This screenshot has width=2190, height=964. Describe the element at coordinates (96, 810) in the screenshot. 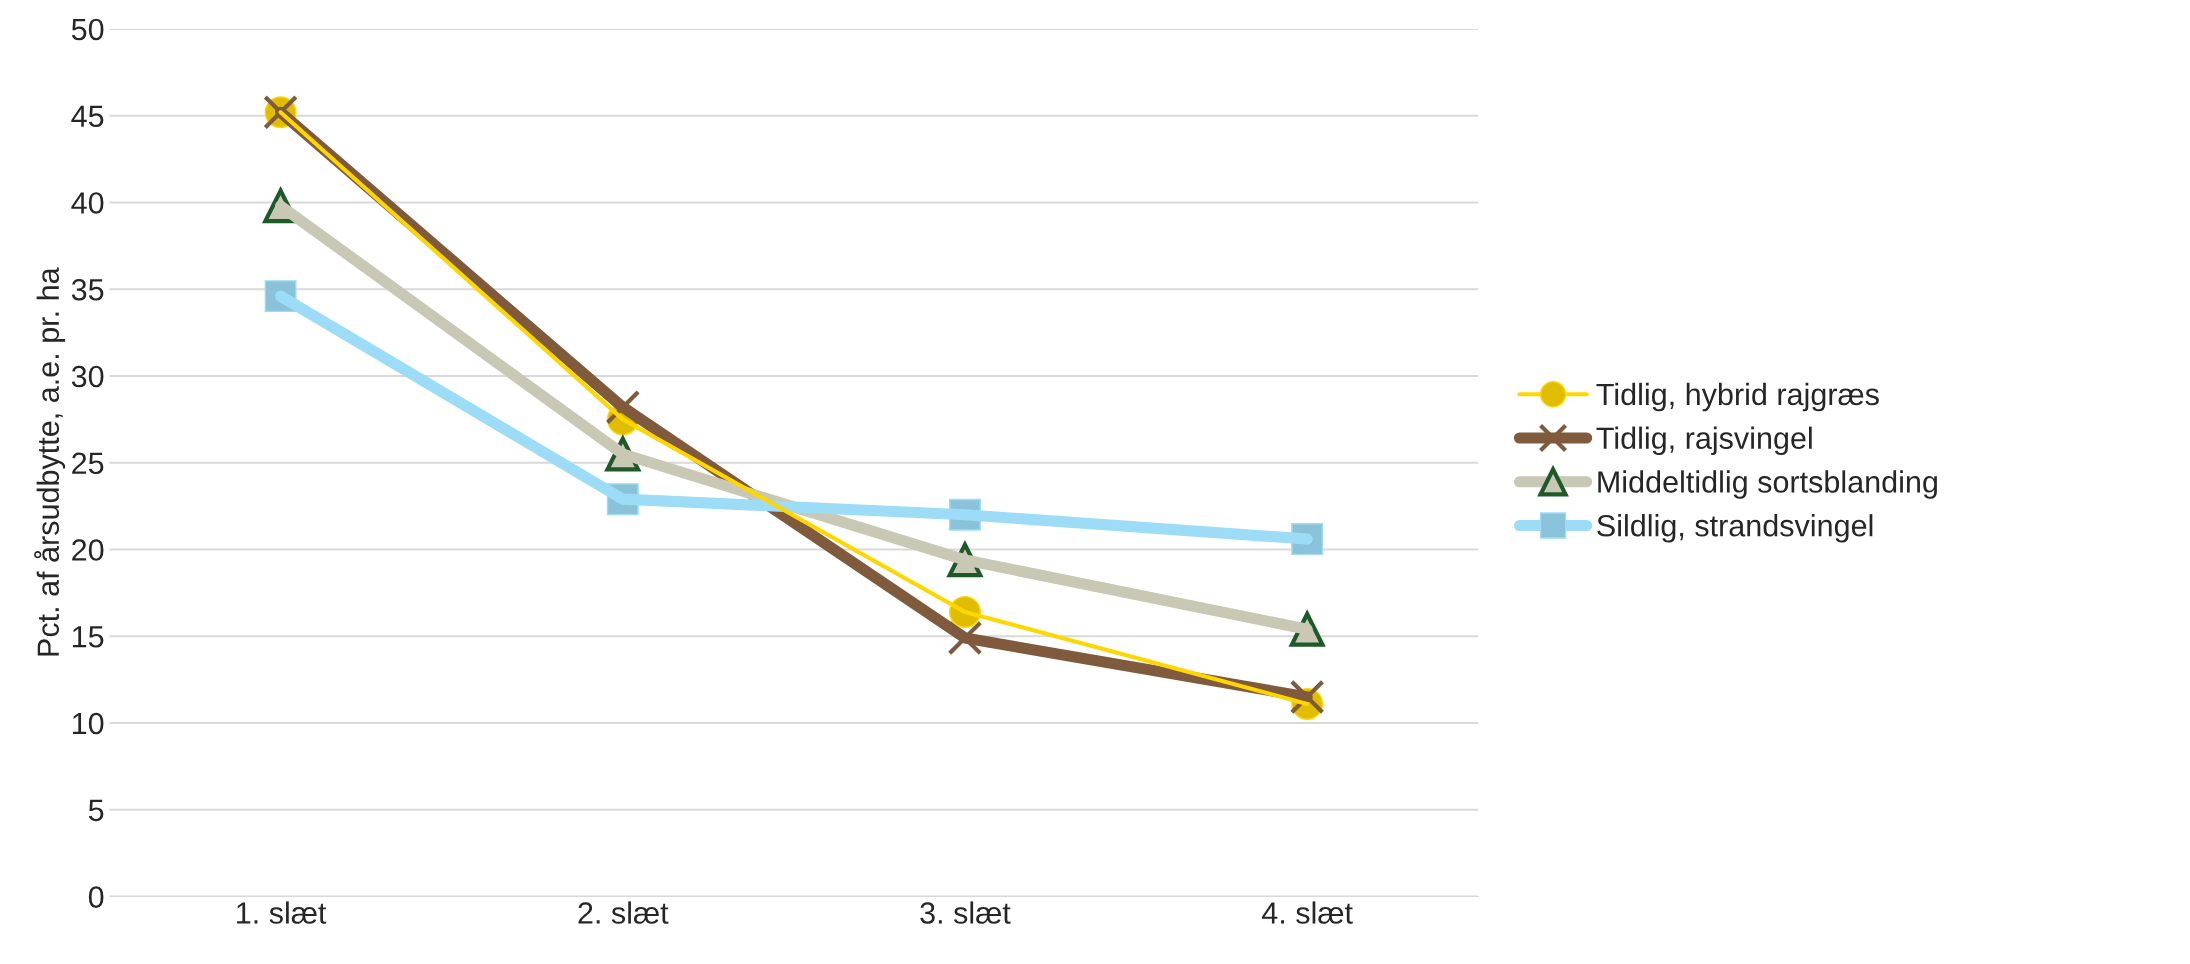

I see `y-tick-label: 5` at that location.